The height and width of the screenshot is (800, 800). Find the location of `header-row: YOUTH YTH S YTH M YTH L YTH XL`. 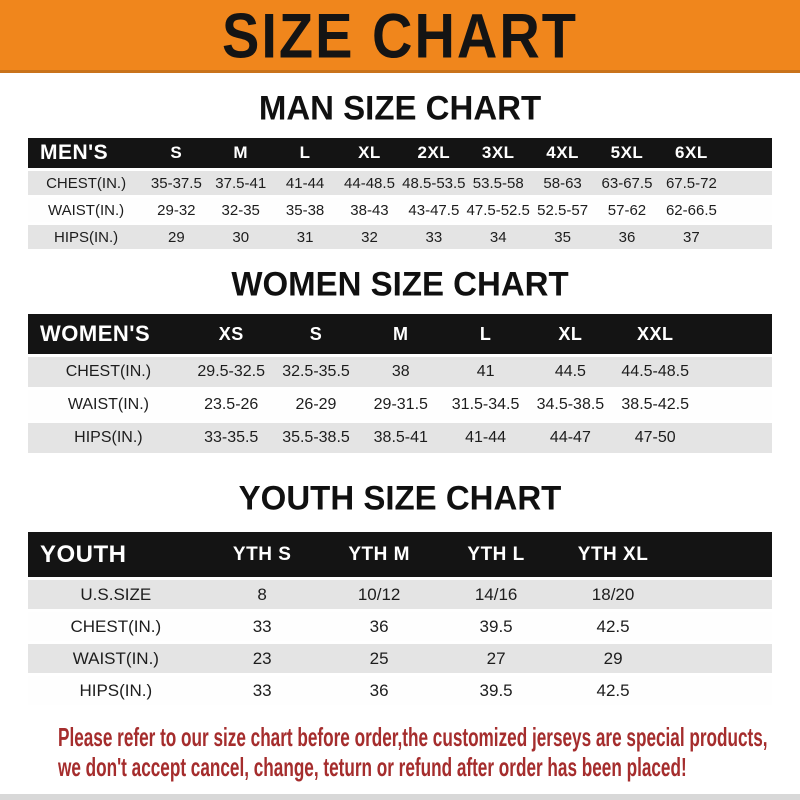

header-row: YOUTH YTH S YTH M YTH L YTH XL is located at coordinates (400, 554).